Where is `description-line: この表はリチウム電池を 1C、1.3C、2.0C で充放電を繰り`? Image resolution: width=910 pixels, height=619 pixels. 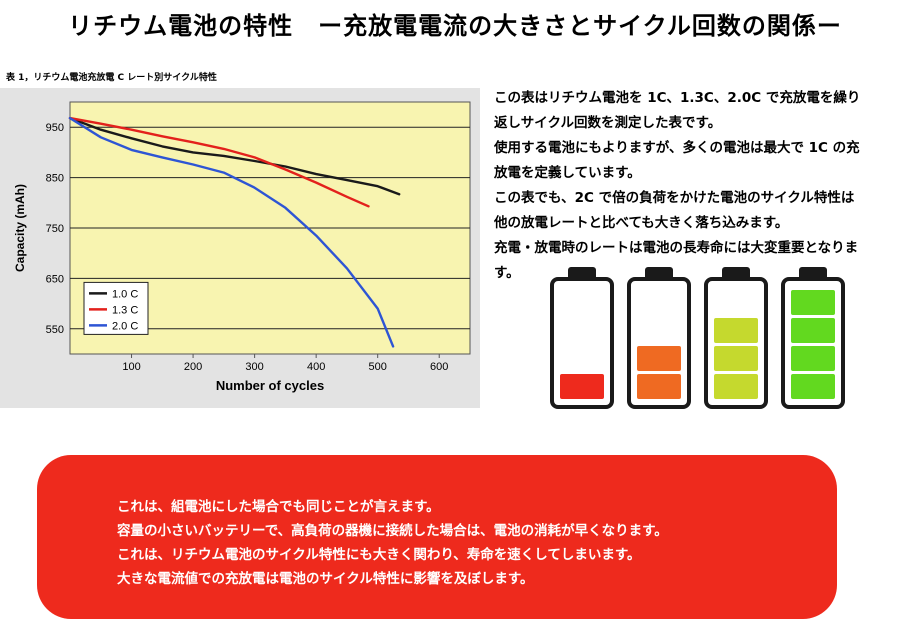 description-line: この表はリチウム電池を 1C、1.3C、2.0C で充放電を繰り is located at coordinates (677, 98).